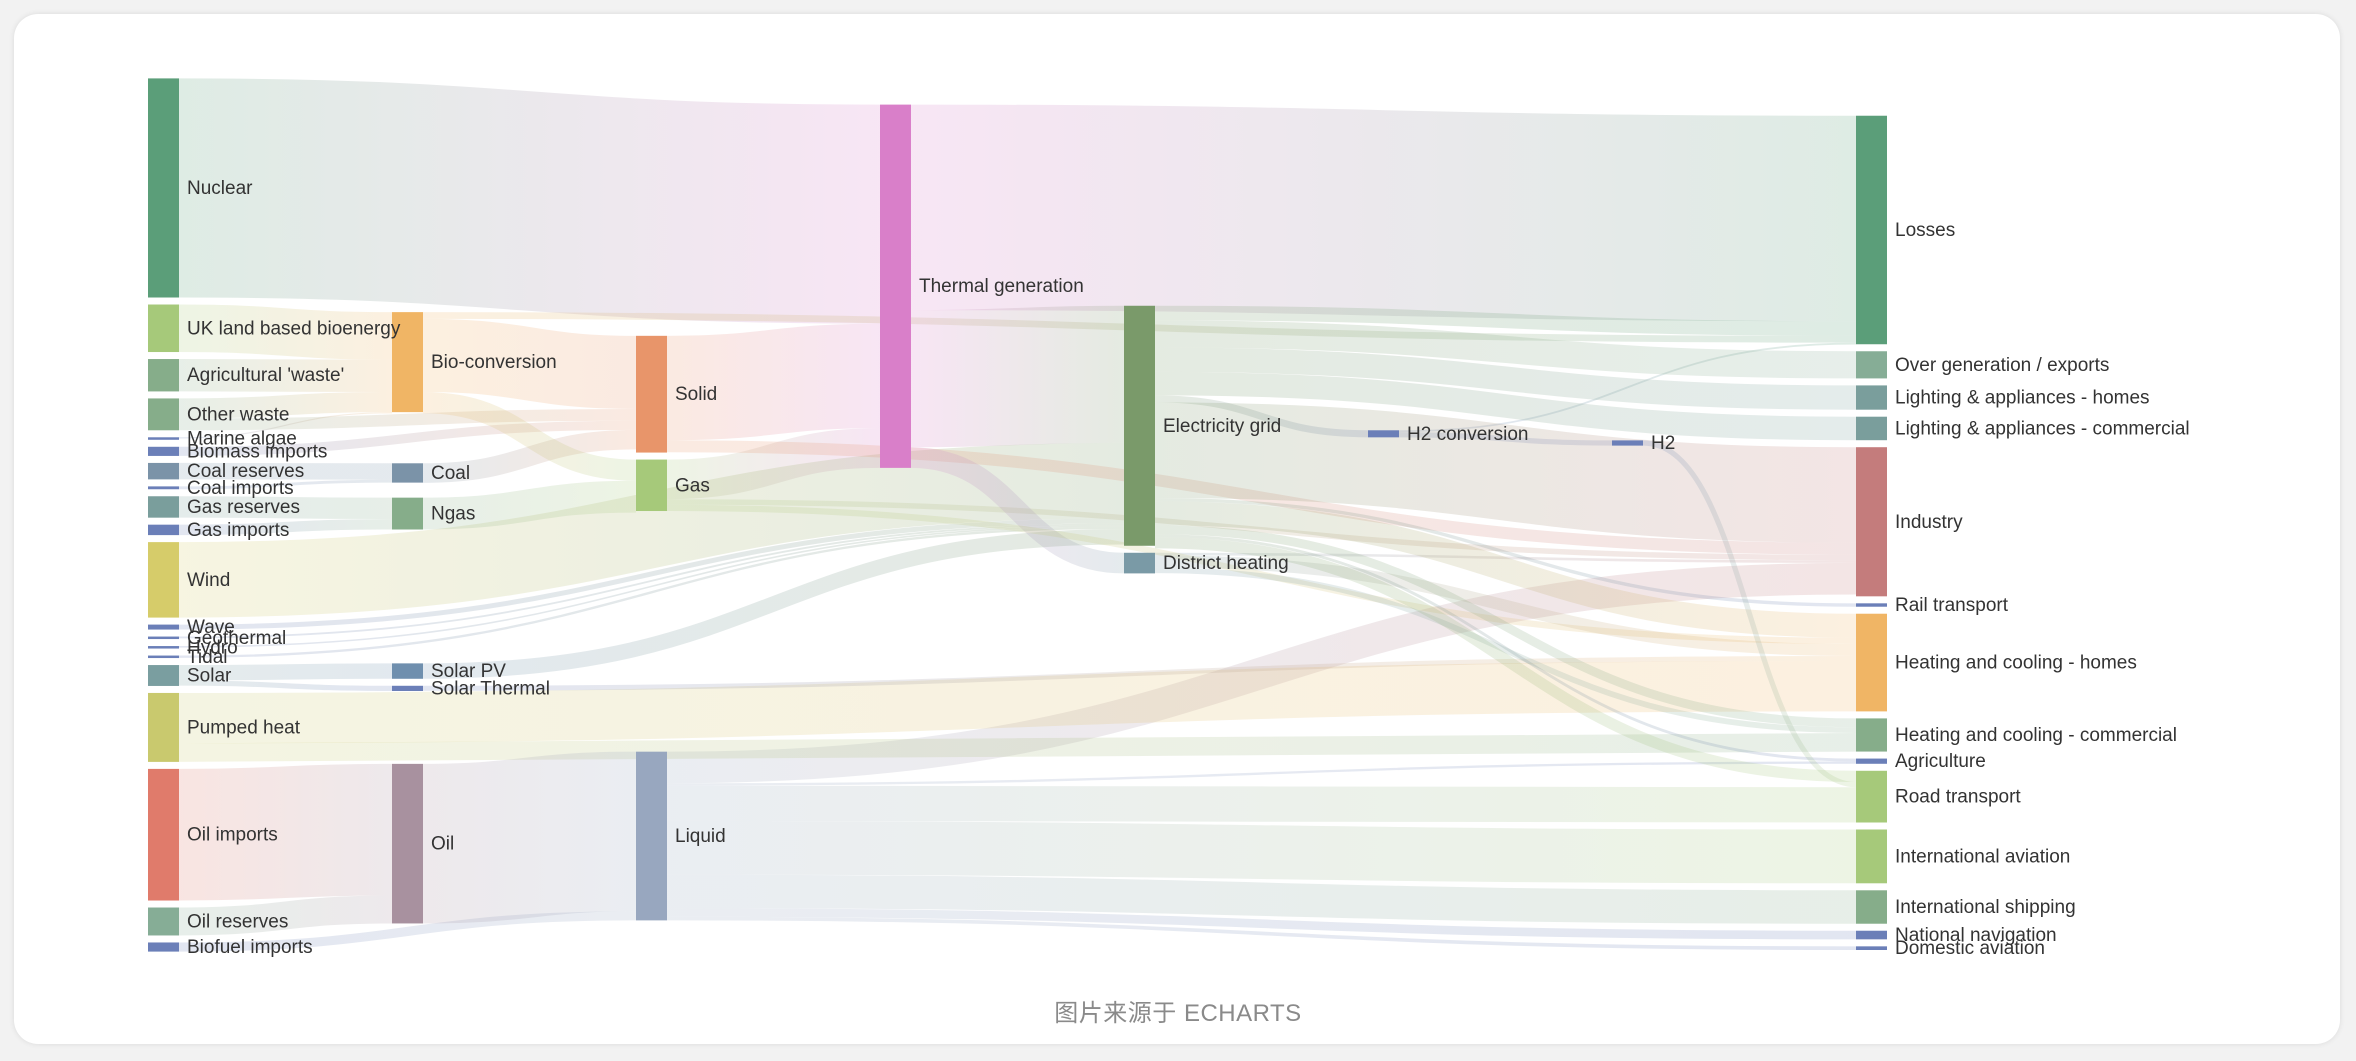  I want to click on node-agricultural-waste, so click(163, 375).